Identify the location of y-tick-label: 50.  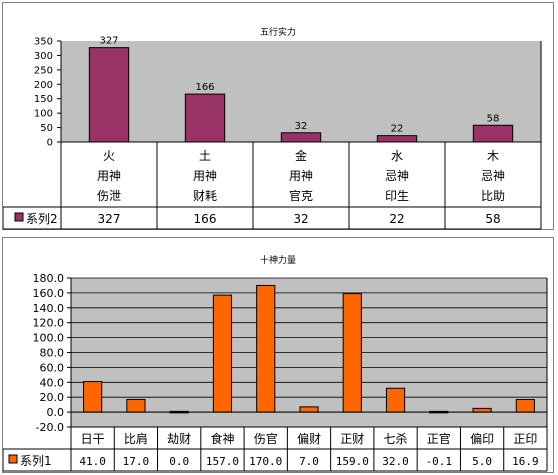
(46, 128).